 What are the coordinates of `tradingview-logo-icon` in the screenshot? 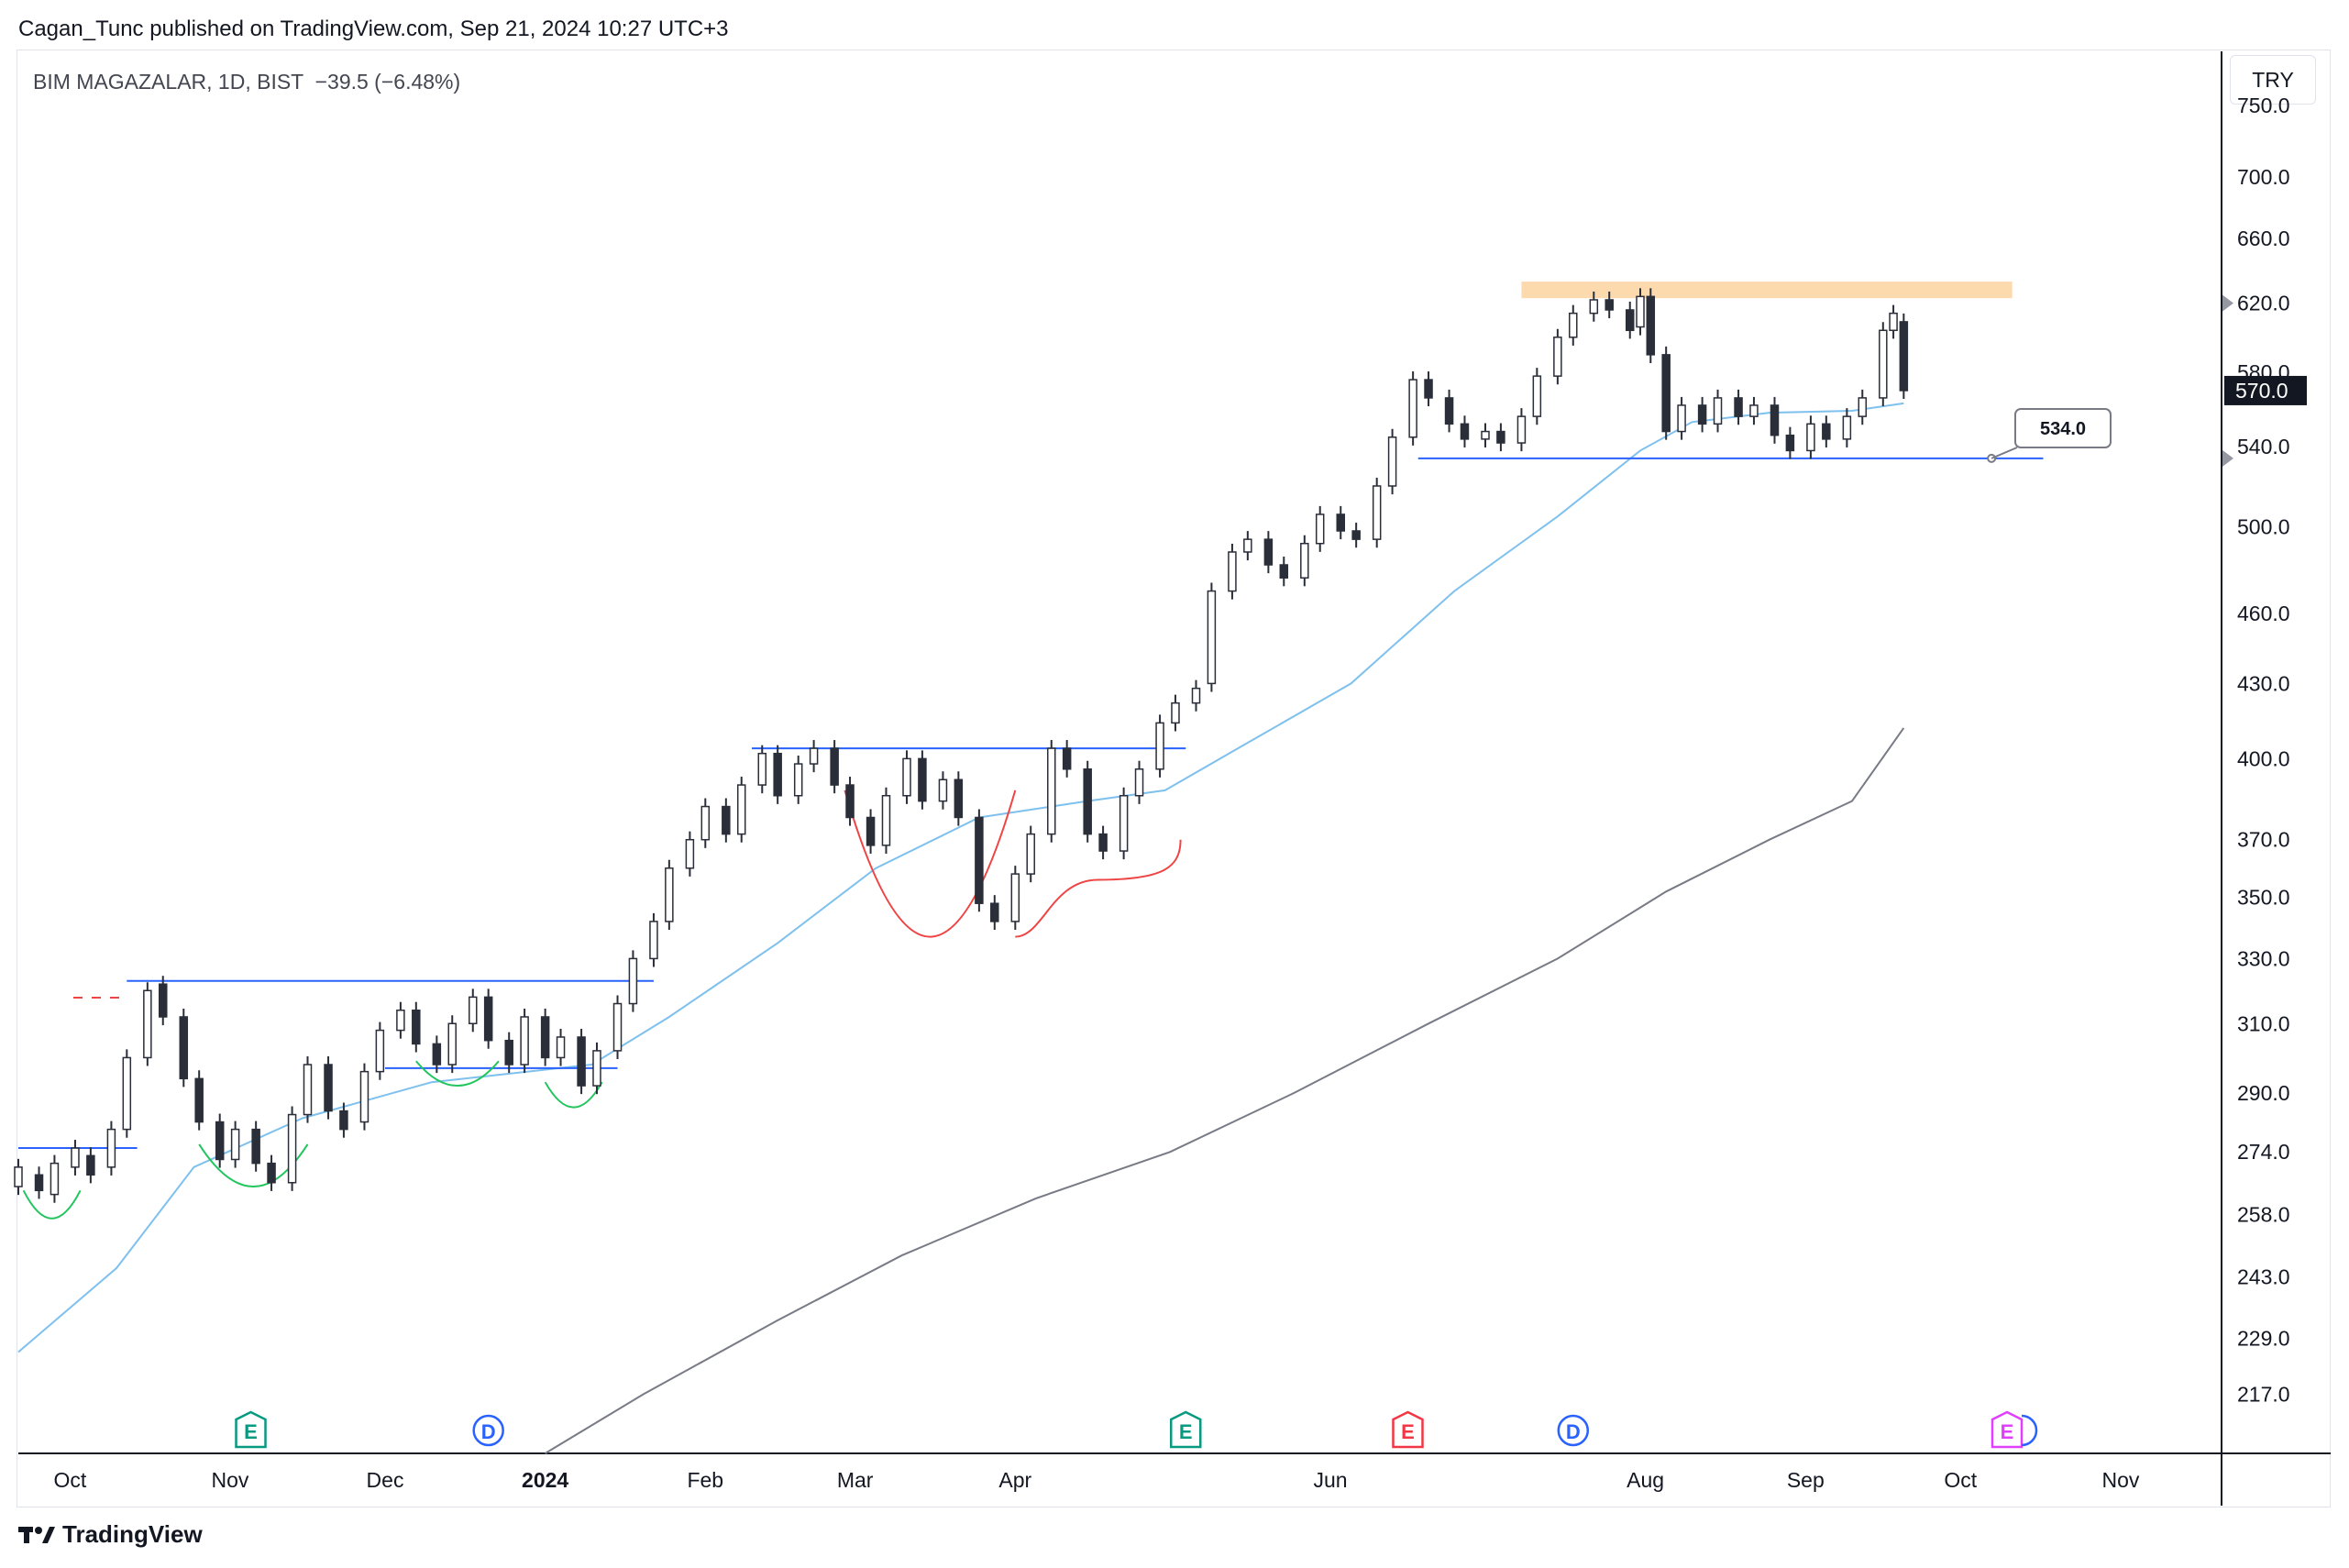 It's located at (36, 1535).